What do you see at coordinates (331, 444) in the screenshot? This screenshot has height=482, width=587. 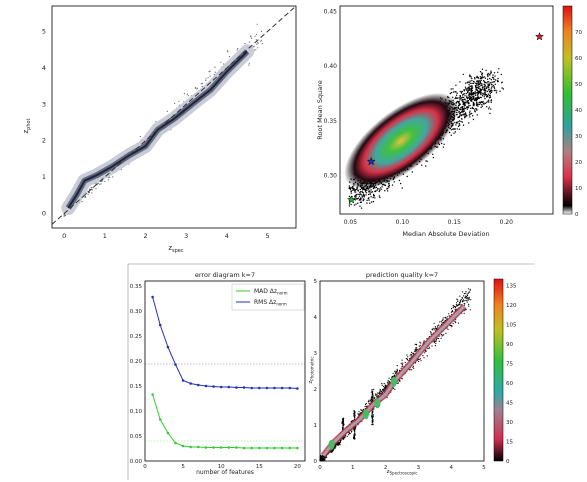 I see `density-peak` at bounding box center [331, 444].